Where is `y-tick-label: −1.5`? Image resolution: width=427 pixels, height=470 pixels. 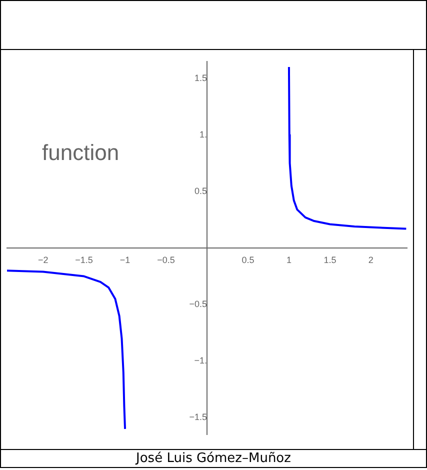
y-tick-label: −1.5 is located at coordinates (198, 417).